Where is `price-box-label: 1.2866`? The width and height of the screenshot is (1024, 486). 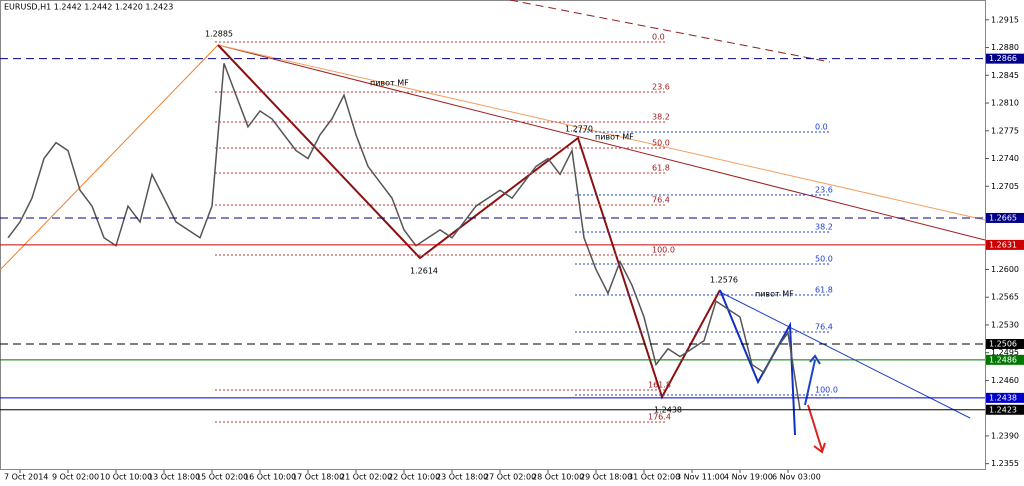
price-box-label: 1.2866 is located at coordinates (1003, 58).